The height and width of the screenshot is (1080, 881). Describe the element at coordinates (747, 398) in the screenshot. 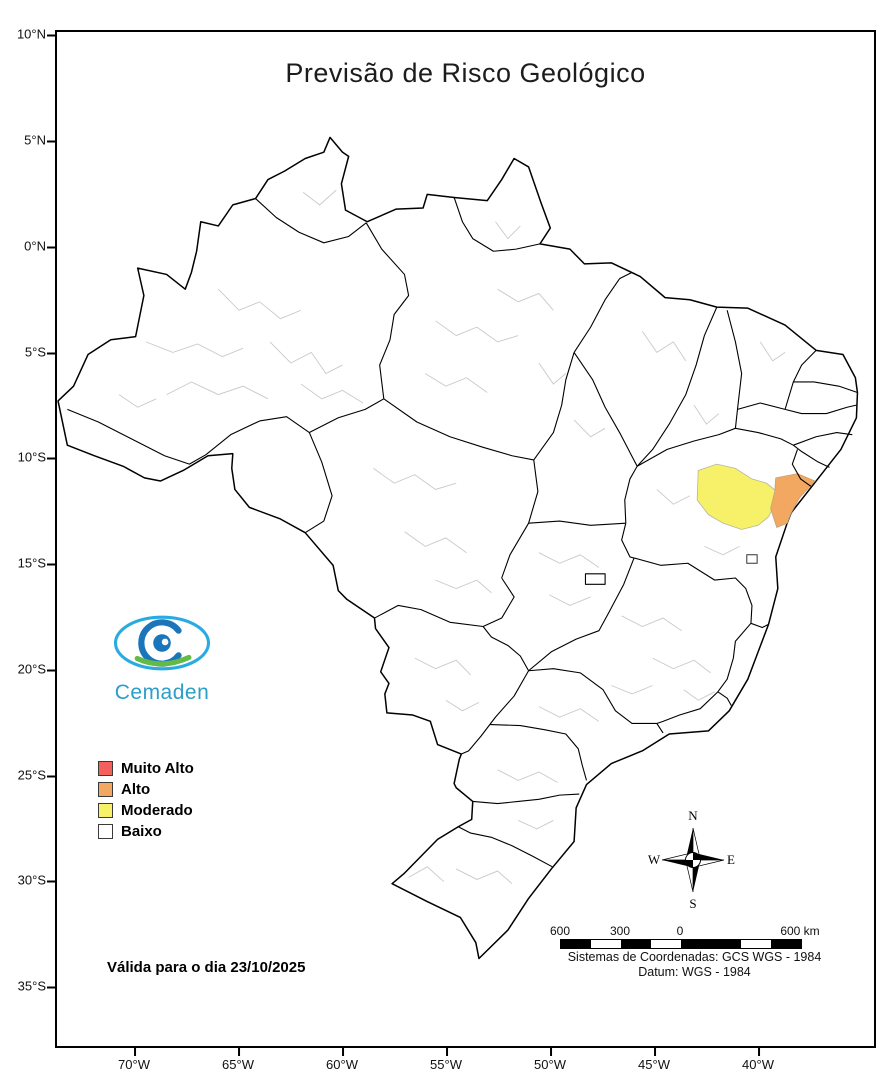

I see `state-borders-northeast` at that location.